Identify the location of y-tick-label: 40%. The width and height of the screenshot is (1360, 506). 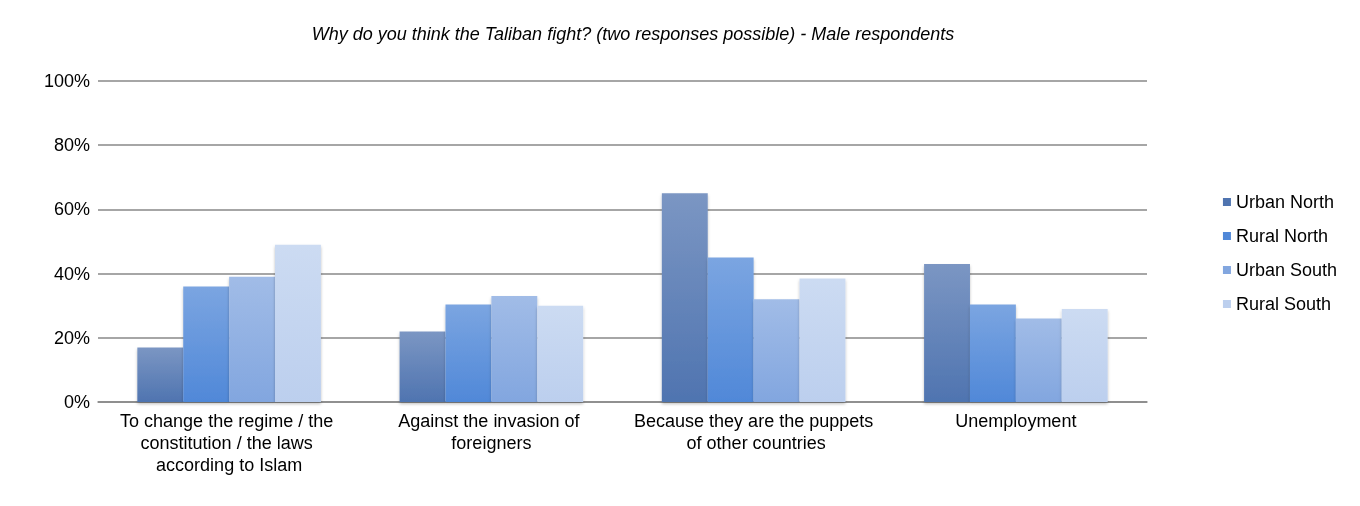
(71, 273).